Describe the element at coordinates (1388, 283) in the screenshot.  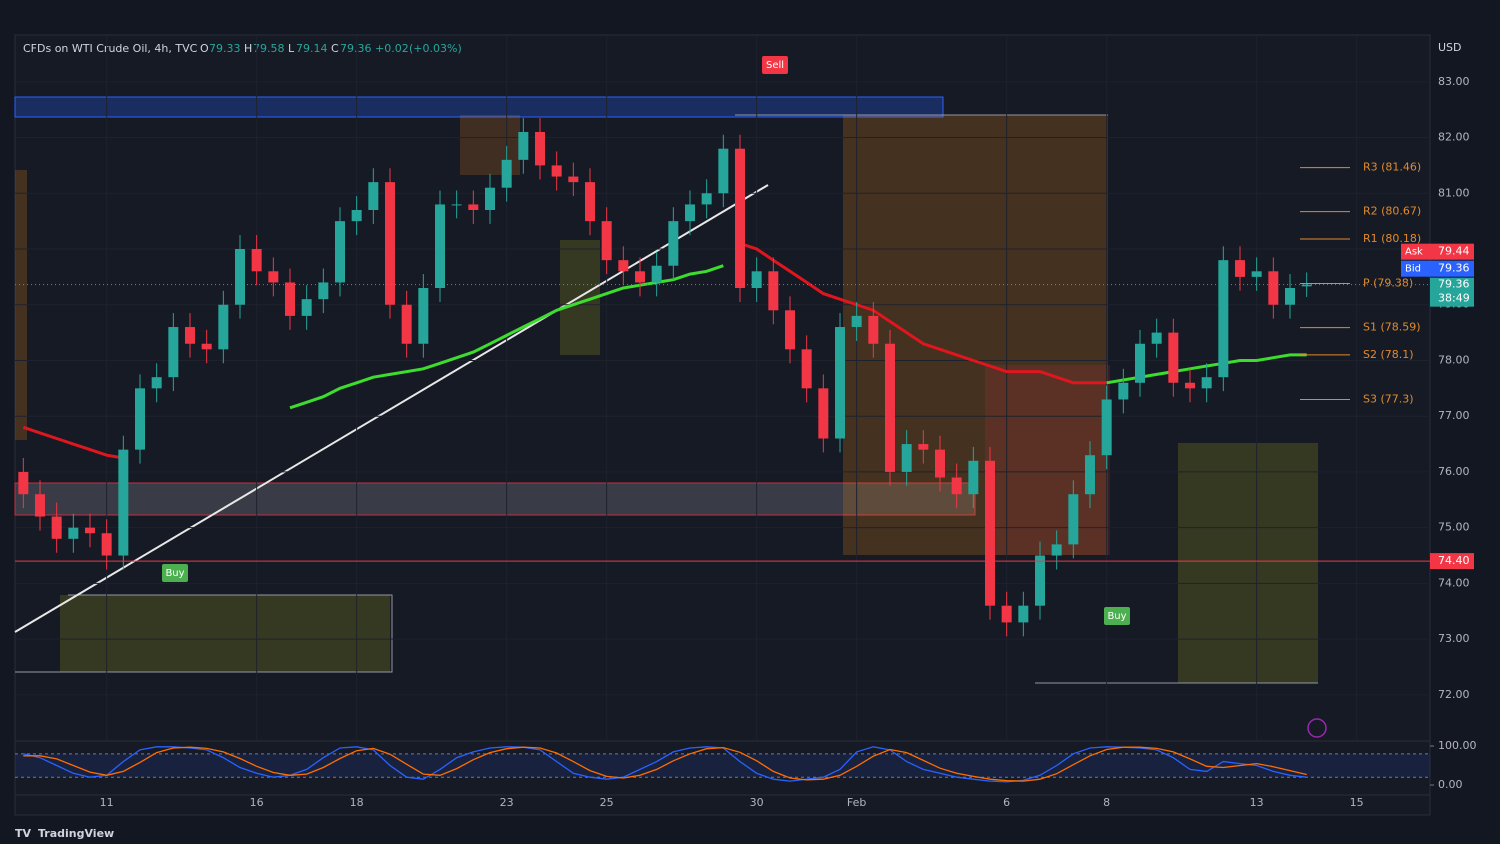
I see `pivot-label: P (79.38)` at that location.